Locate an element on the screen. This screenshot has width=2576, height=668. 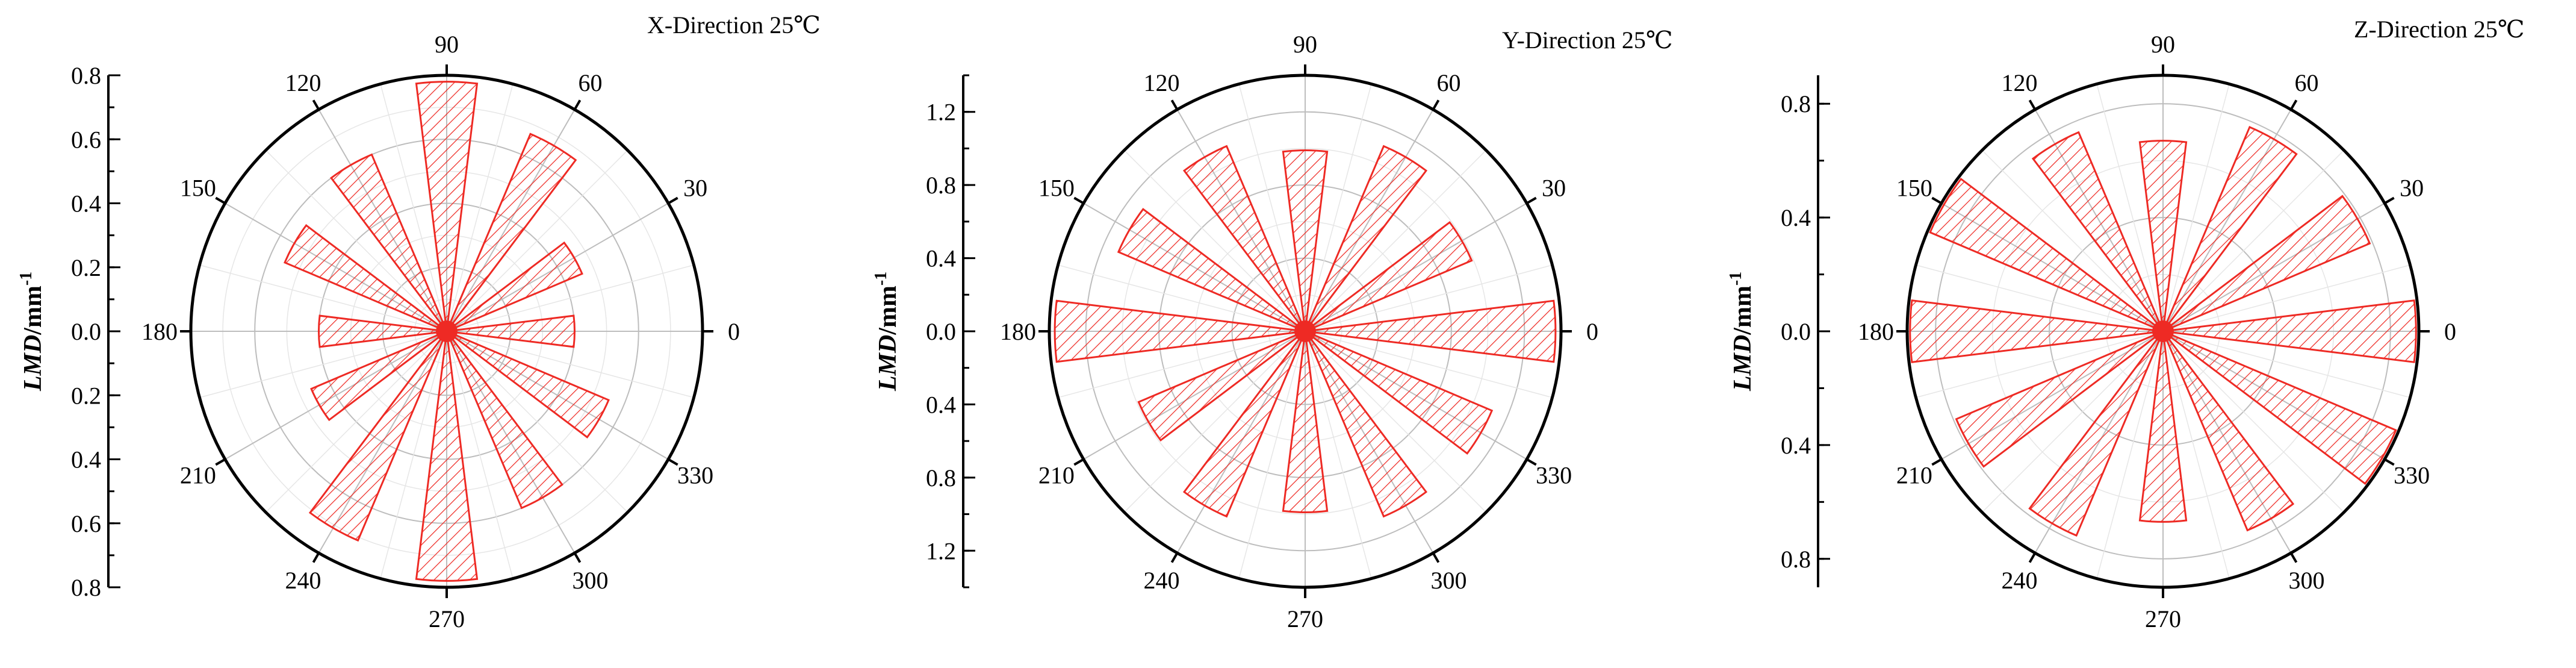
angle-label-150: 150 is located at coordinates (198, 189).